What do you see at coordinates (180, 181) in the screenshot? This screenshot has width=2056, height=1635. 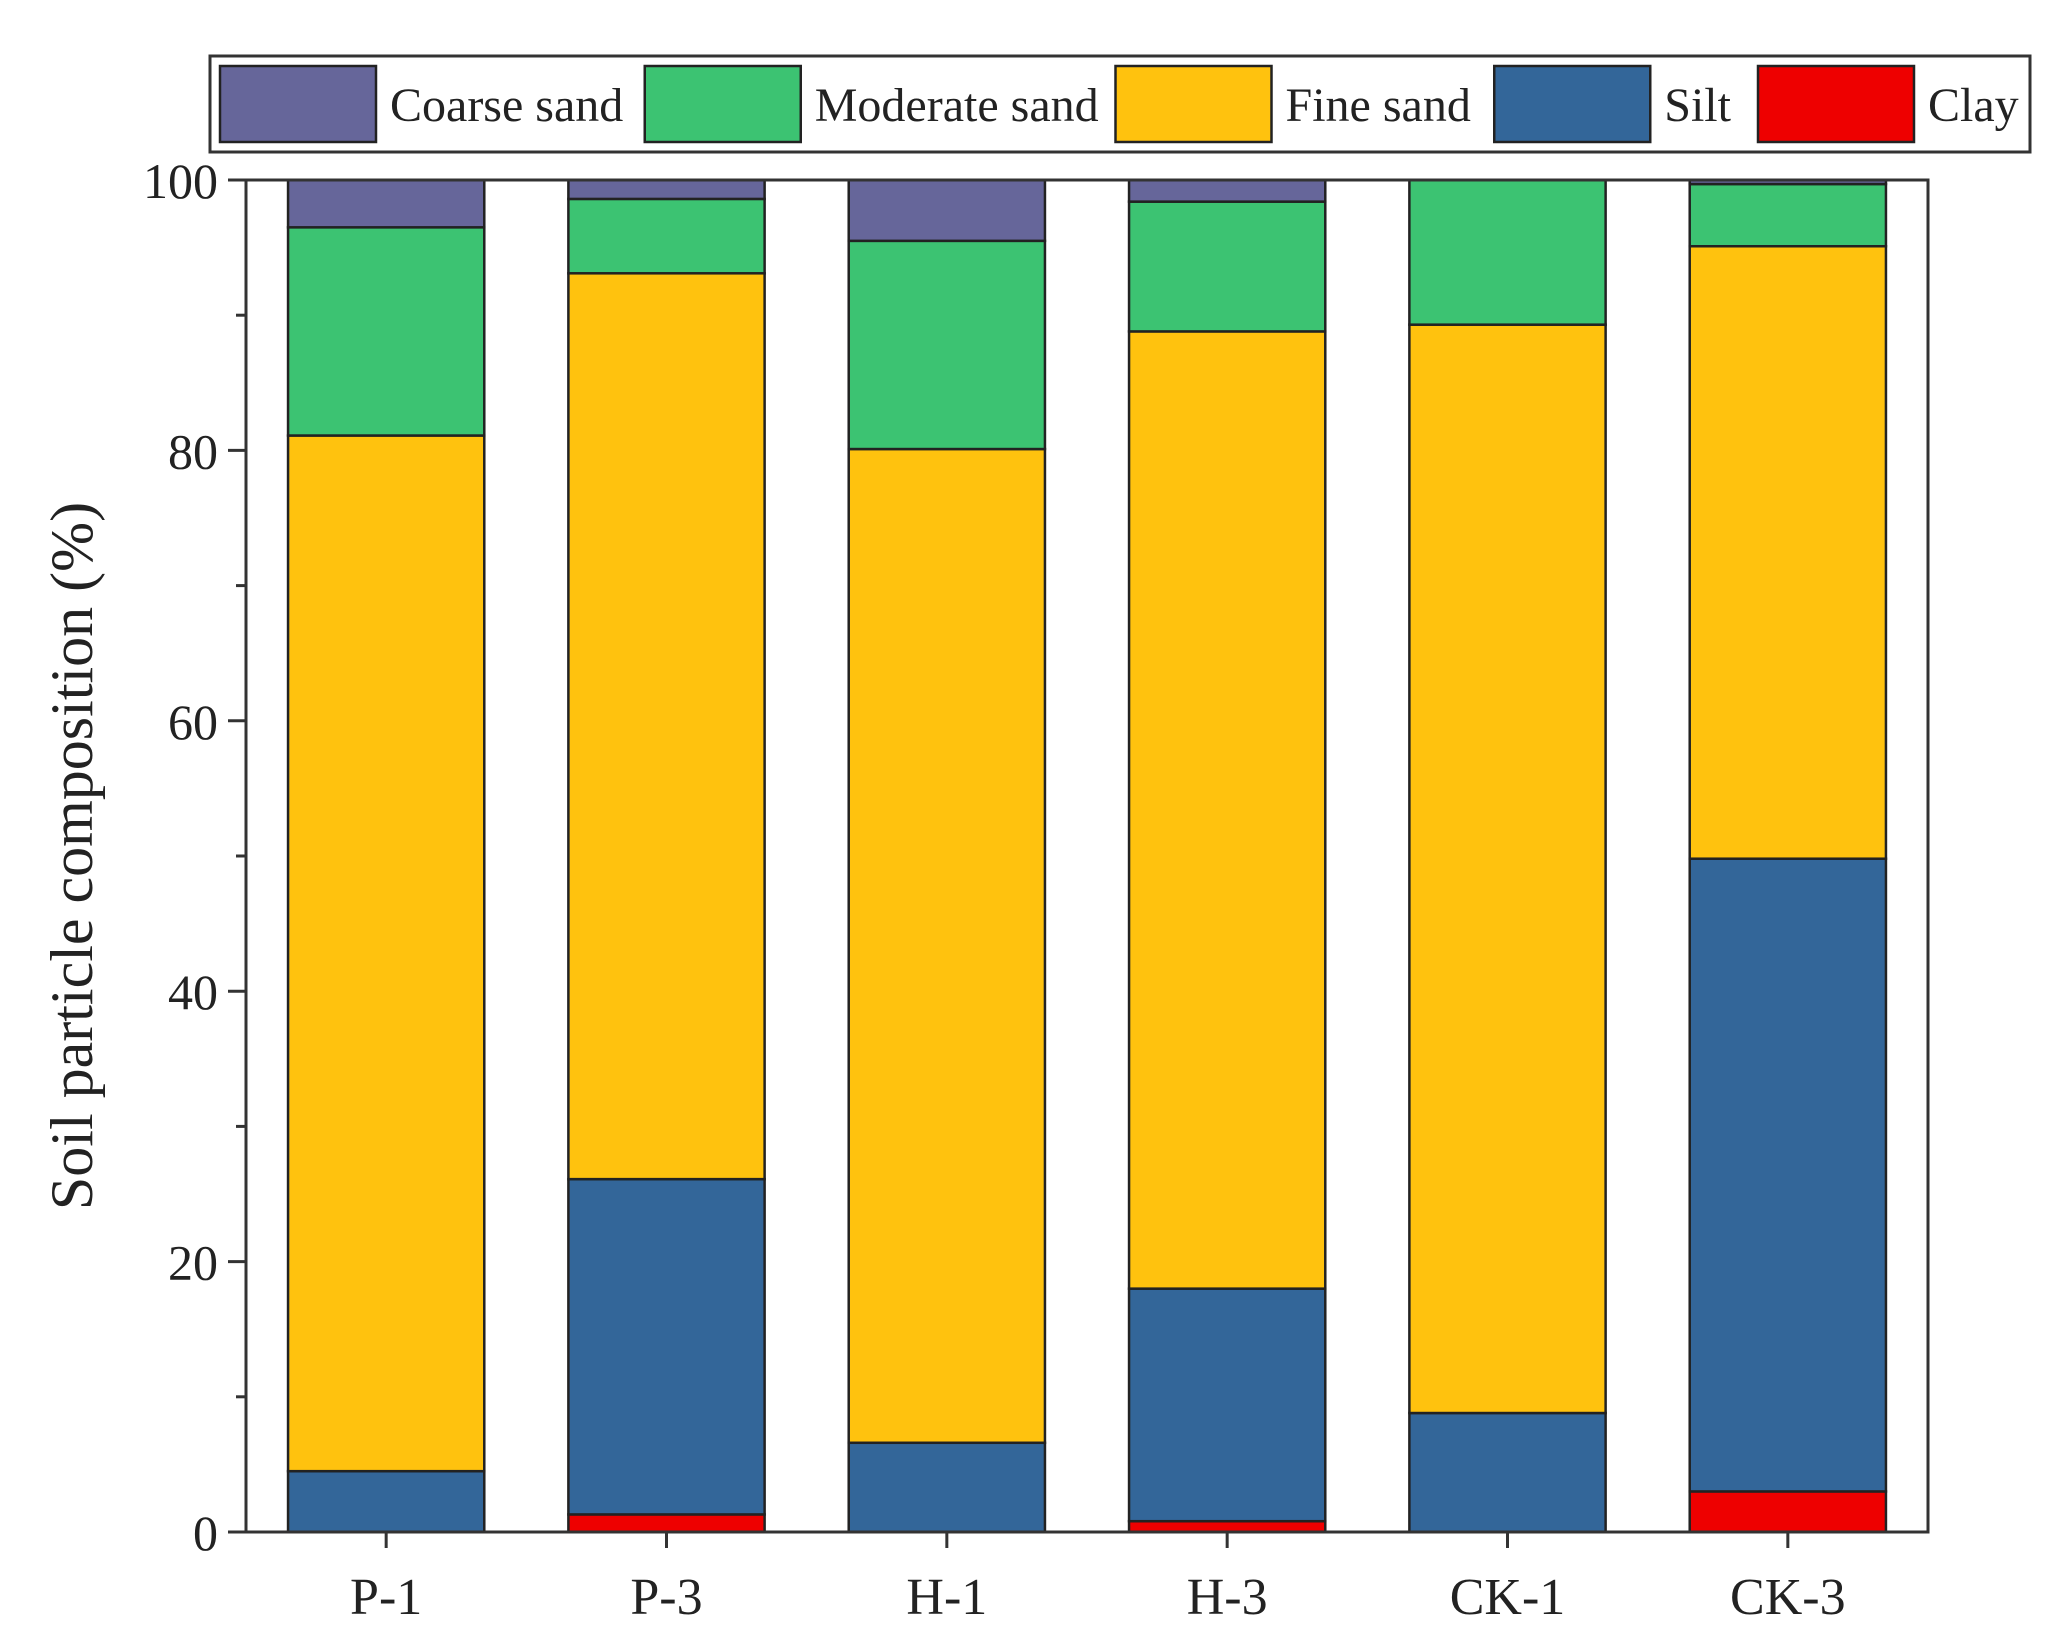 I see `y-tick-label: 100` at bounding box center [180, 181].